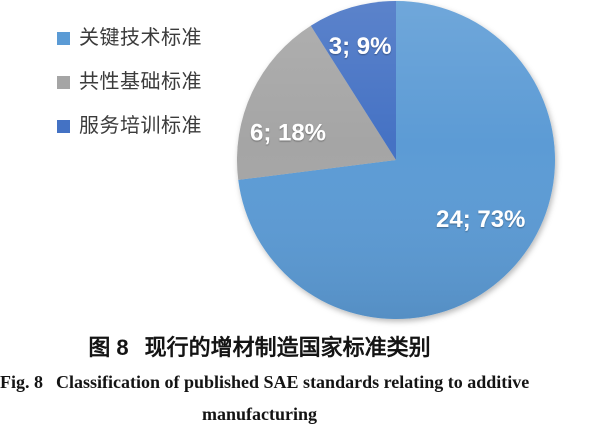 This screenshot has width=605, height=438. What do you see at coordinates (287, 347) in the screenshot?
I see `caption-zh-title: 现行的增材制造国家标准类别` at bounding box center [287, 347].